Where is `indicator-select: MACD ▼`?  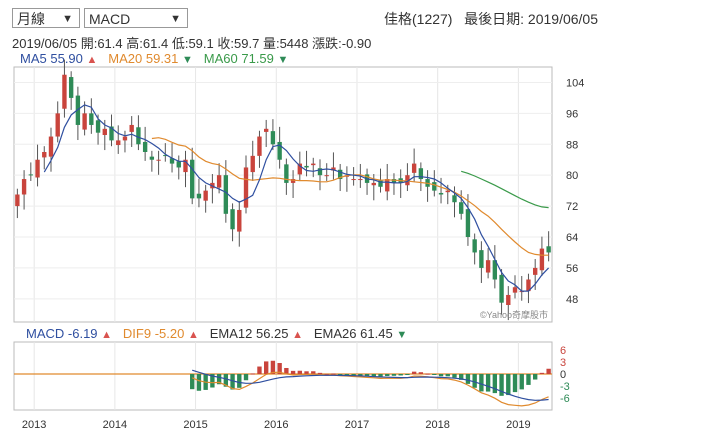
indicator-select: MACD ▼ is located at coordinates (136, 18).